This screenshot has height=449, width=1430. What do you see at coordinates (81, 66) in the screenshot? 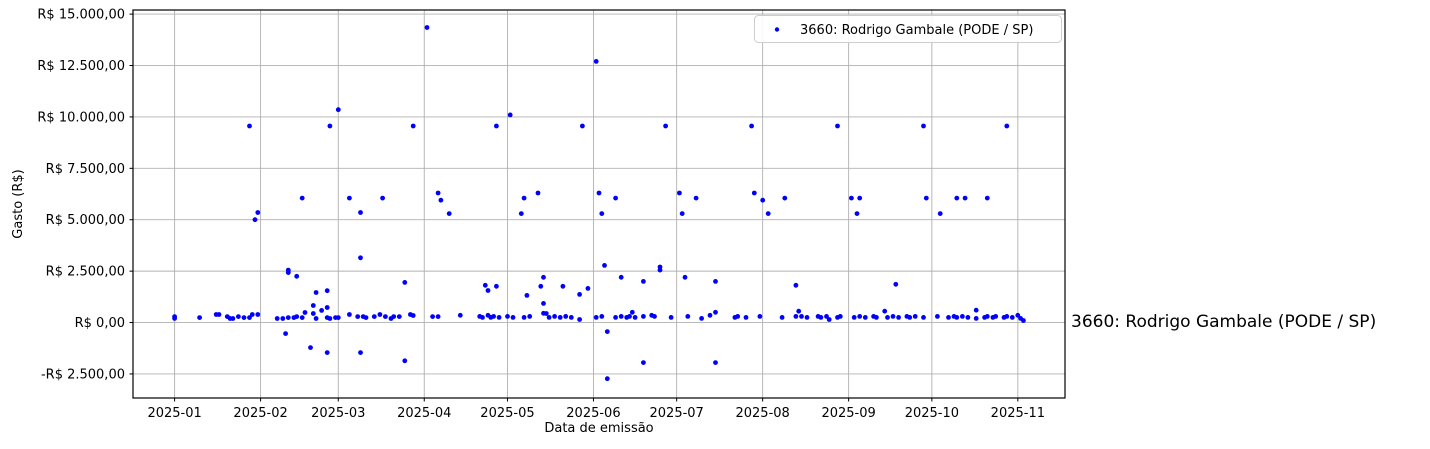
I see `y-tick-label: R$ 12.500,00` at bounding box center [81, 66].